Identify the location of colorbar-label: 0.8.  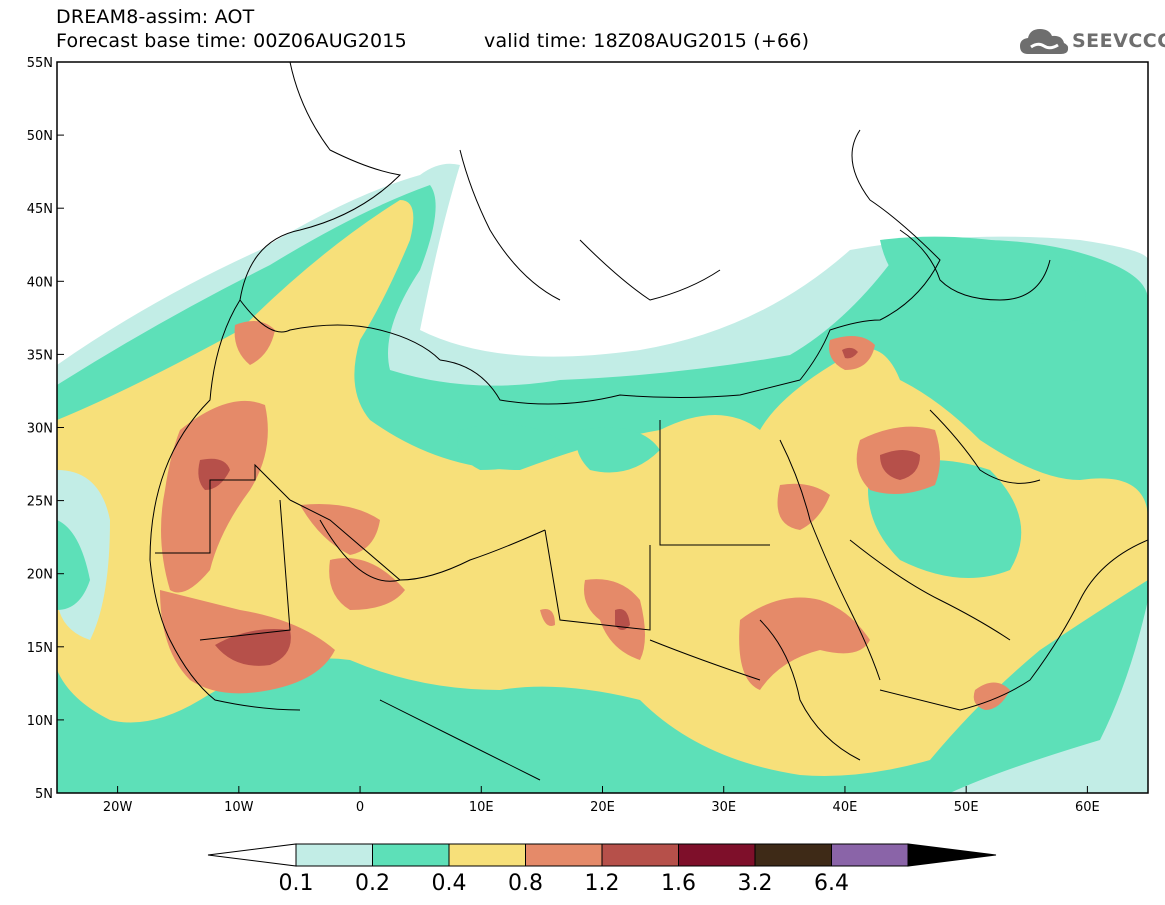
(525, 883).